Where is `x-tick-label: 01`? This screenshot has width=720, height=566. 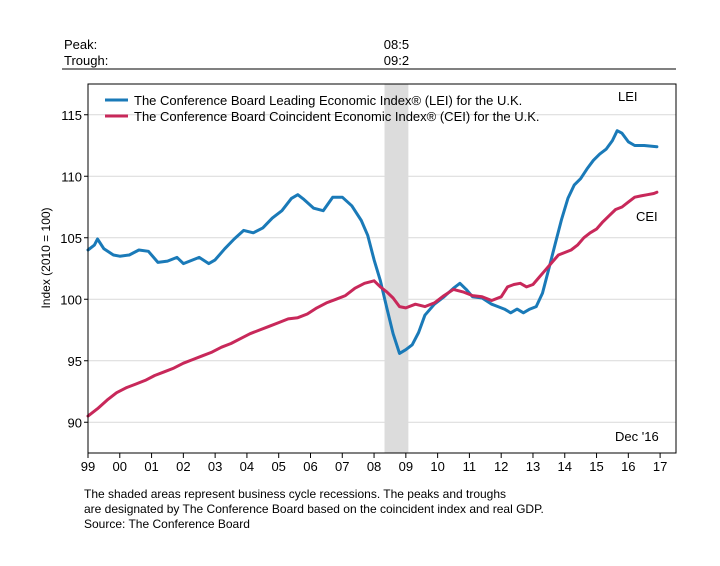
x-tick-label: 01 is located at coordinates (151, 466).